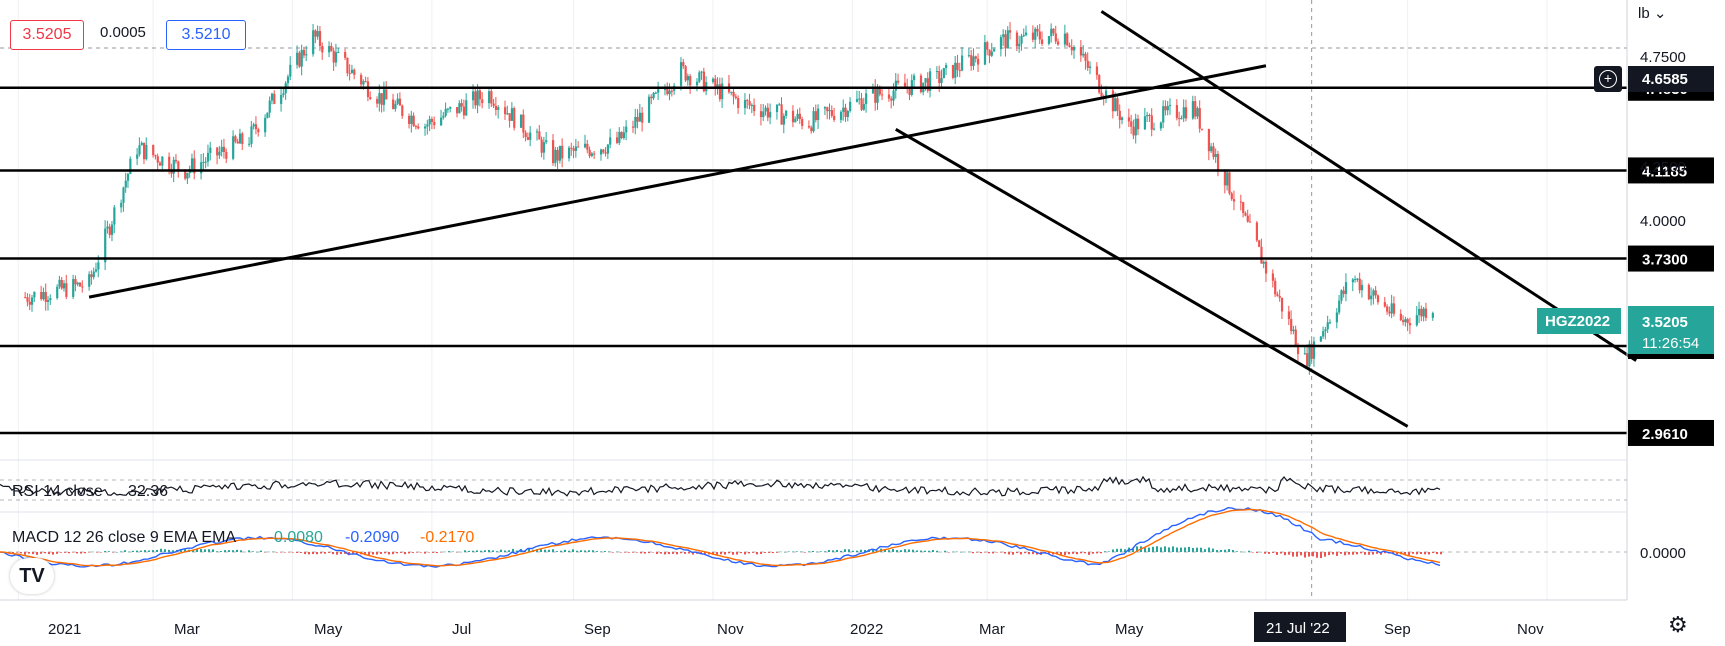  Describe the element at coordinates (57, 491) in the screenshot. I see `rsi-label: RSI 14 close` at that location.